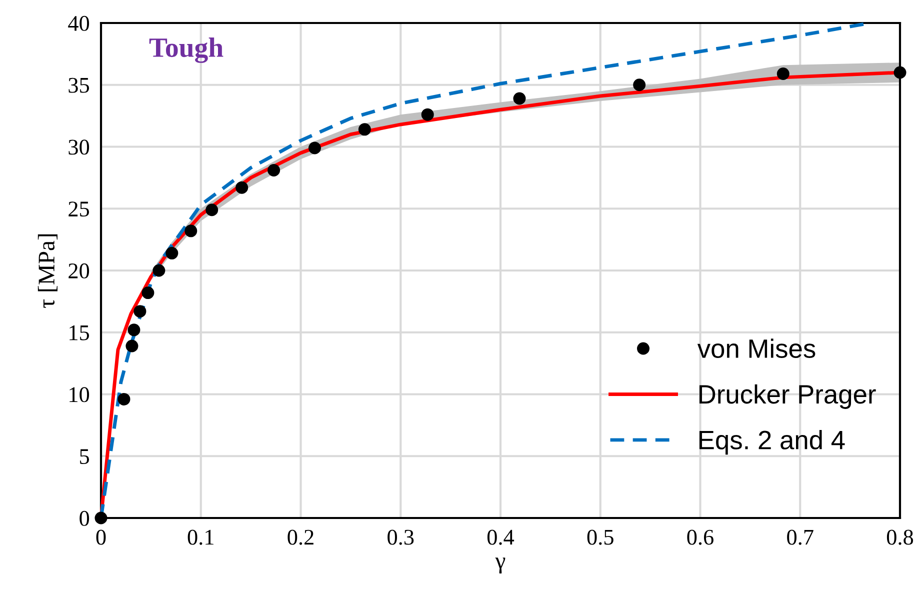 The height and width of the screenshot is (606, 923). Describe the element at coordinates (756, 348) in the screenshot. I see `legend-label: von Mises` at that location.